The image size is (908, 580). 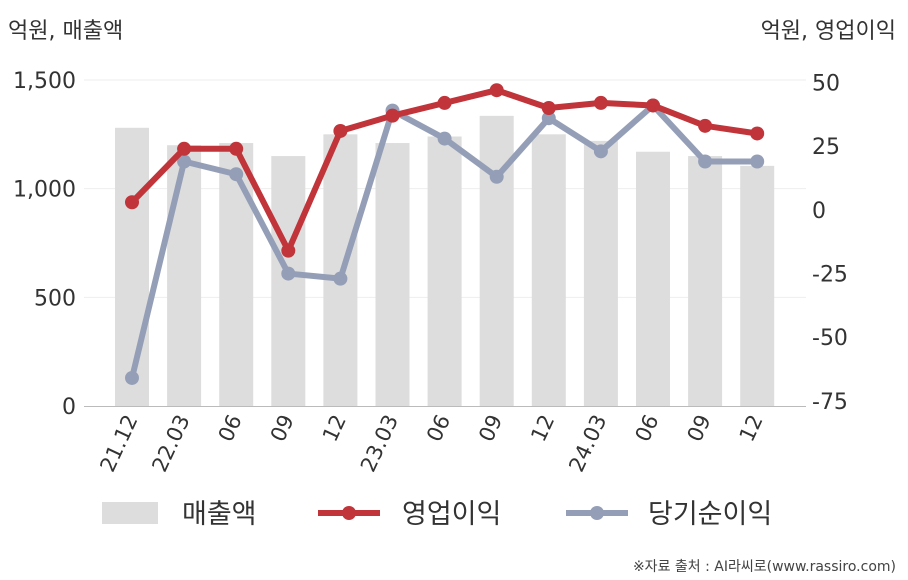 I want to click on left-tick-label: 1,000, so click(x=44, y=190).